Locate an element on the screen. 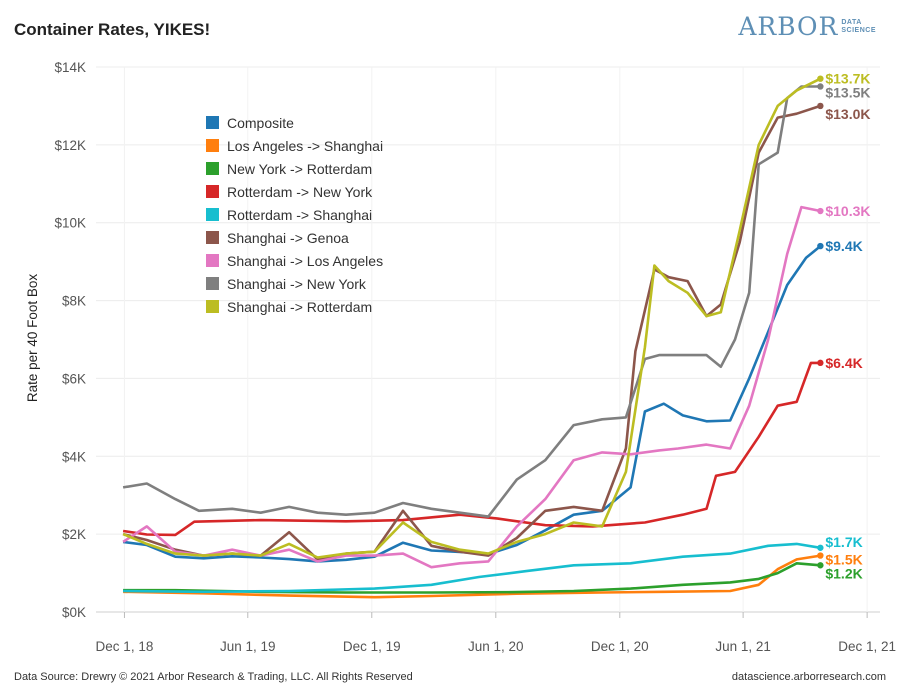  legend-label: Rotterdam -> New York is located at coordinates (300, 192).